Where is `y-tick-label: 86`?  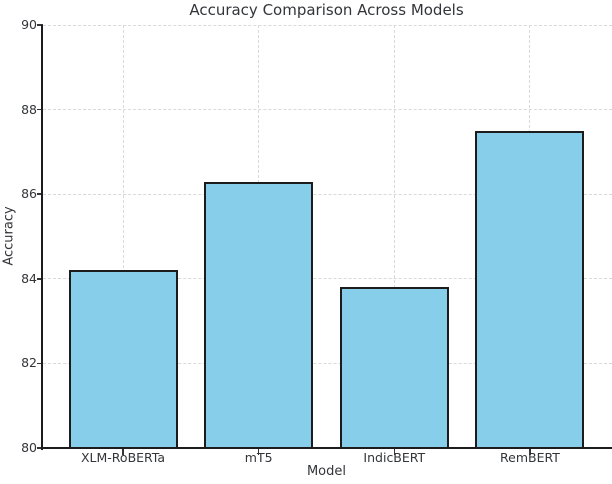
y-tick-label: 86 is located at coordinates (29, 194).